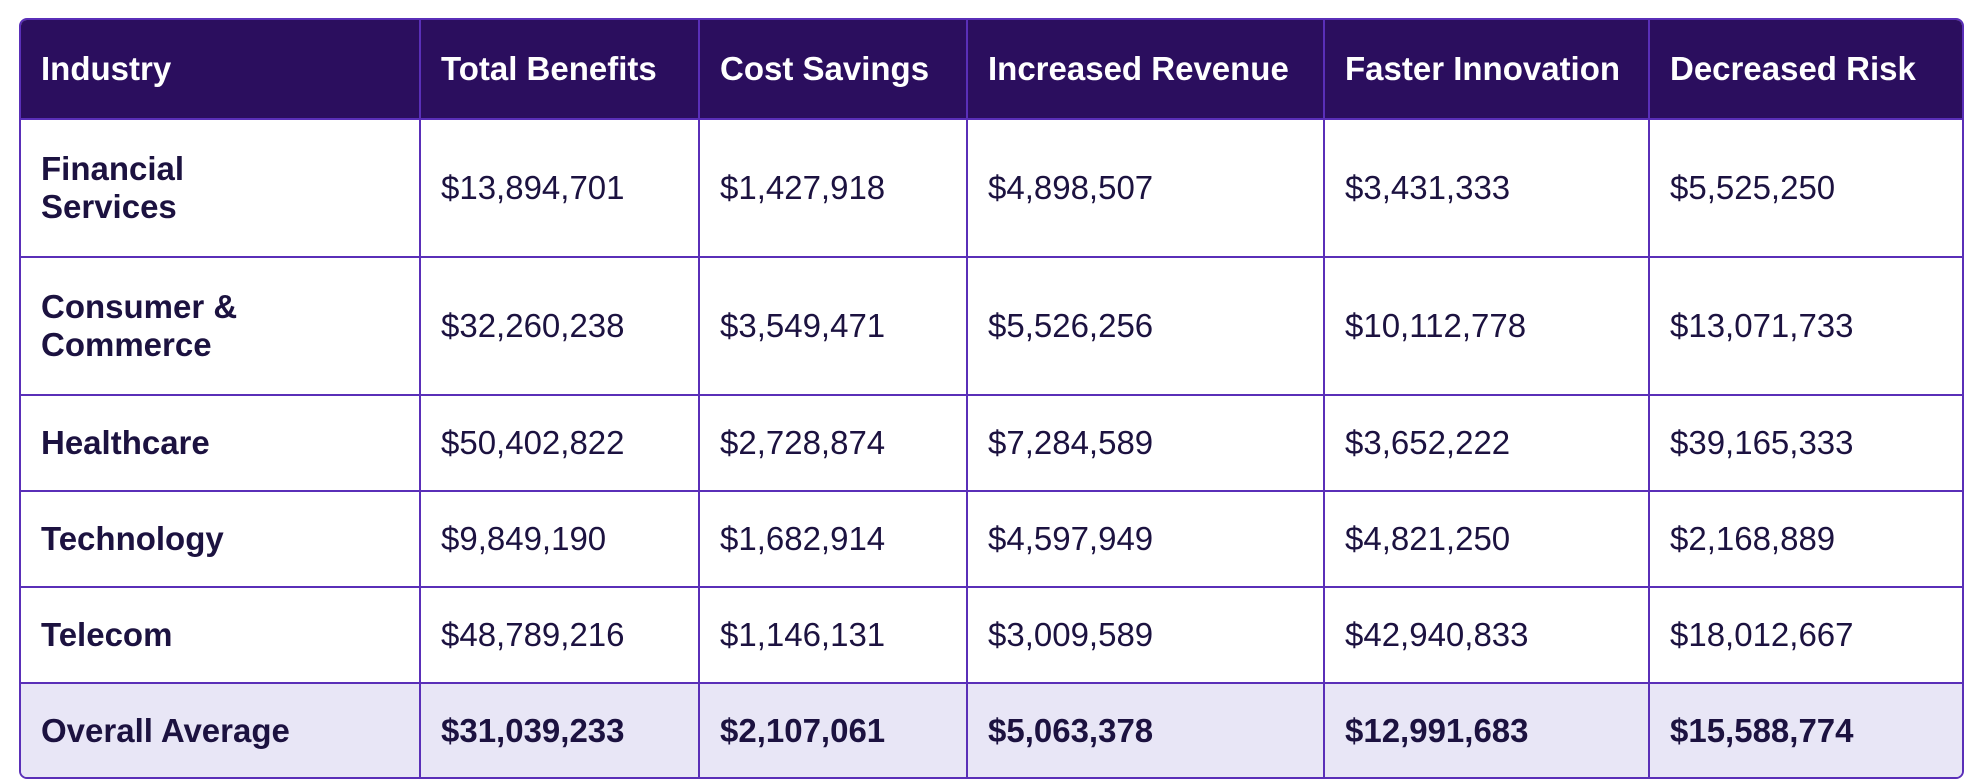 The width and height of the screenshot is (1980, 779). I want to click on value-cell: $32,260,238, so click(559, 326).